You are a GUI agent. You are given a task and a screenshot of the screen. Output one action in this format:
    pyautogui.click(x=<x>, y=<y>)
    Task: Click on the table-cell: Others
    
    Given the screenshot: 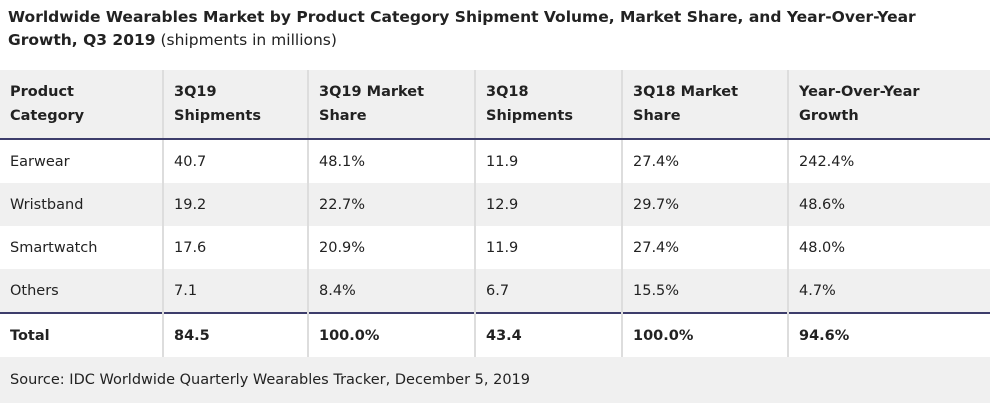 What is the action you would take?
    pyautogui.click(x=81, y=291)
    